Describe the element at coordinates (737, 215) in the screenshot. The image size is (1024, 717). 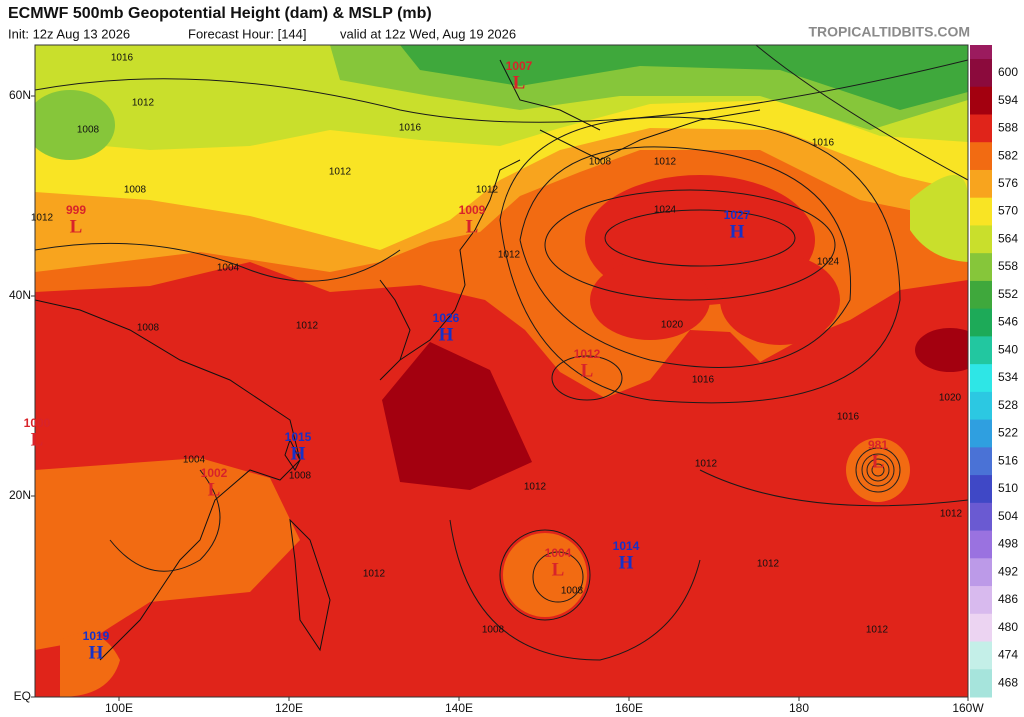
I see `pressure-value: 1027` at that location.